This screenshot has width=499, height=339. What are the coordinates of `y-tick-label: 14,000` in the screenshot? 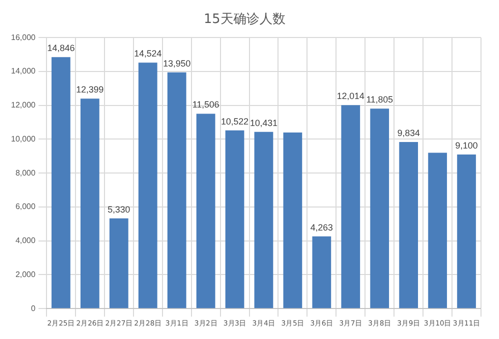 It's located at (23, 71).